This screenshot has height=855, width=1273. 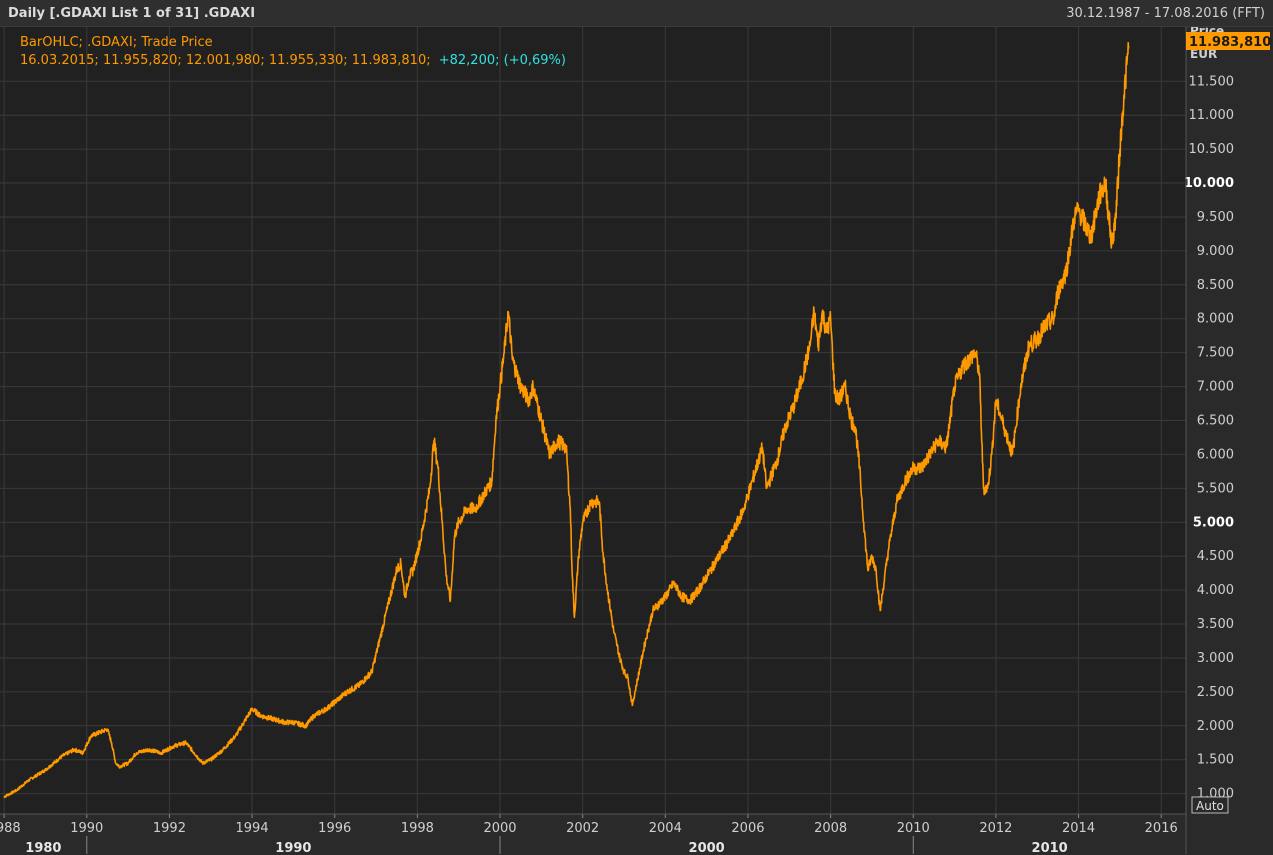 I want to click on x-tick-label: 1996, so click(x=334, y=828).